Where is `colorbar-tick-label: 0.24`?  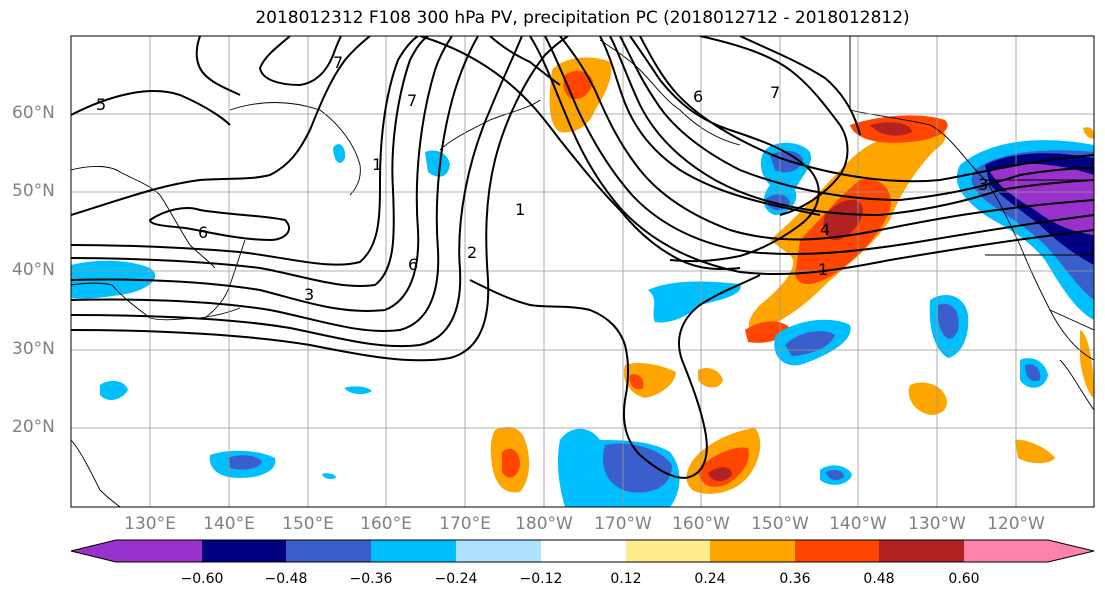
colorbar-tick-label: 0.24 is located at coordinates (710, 579).